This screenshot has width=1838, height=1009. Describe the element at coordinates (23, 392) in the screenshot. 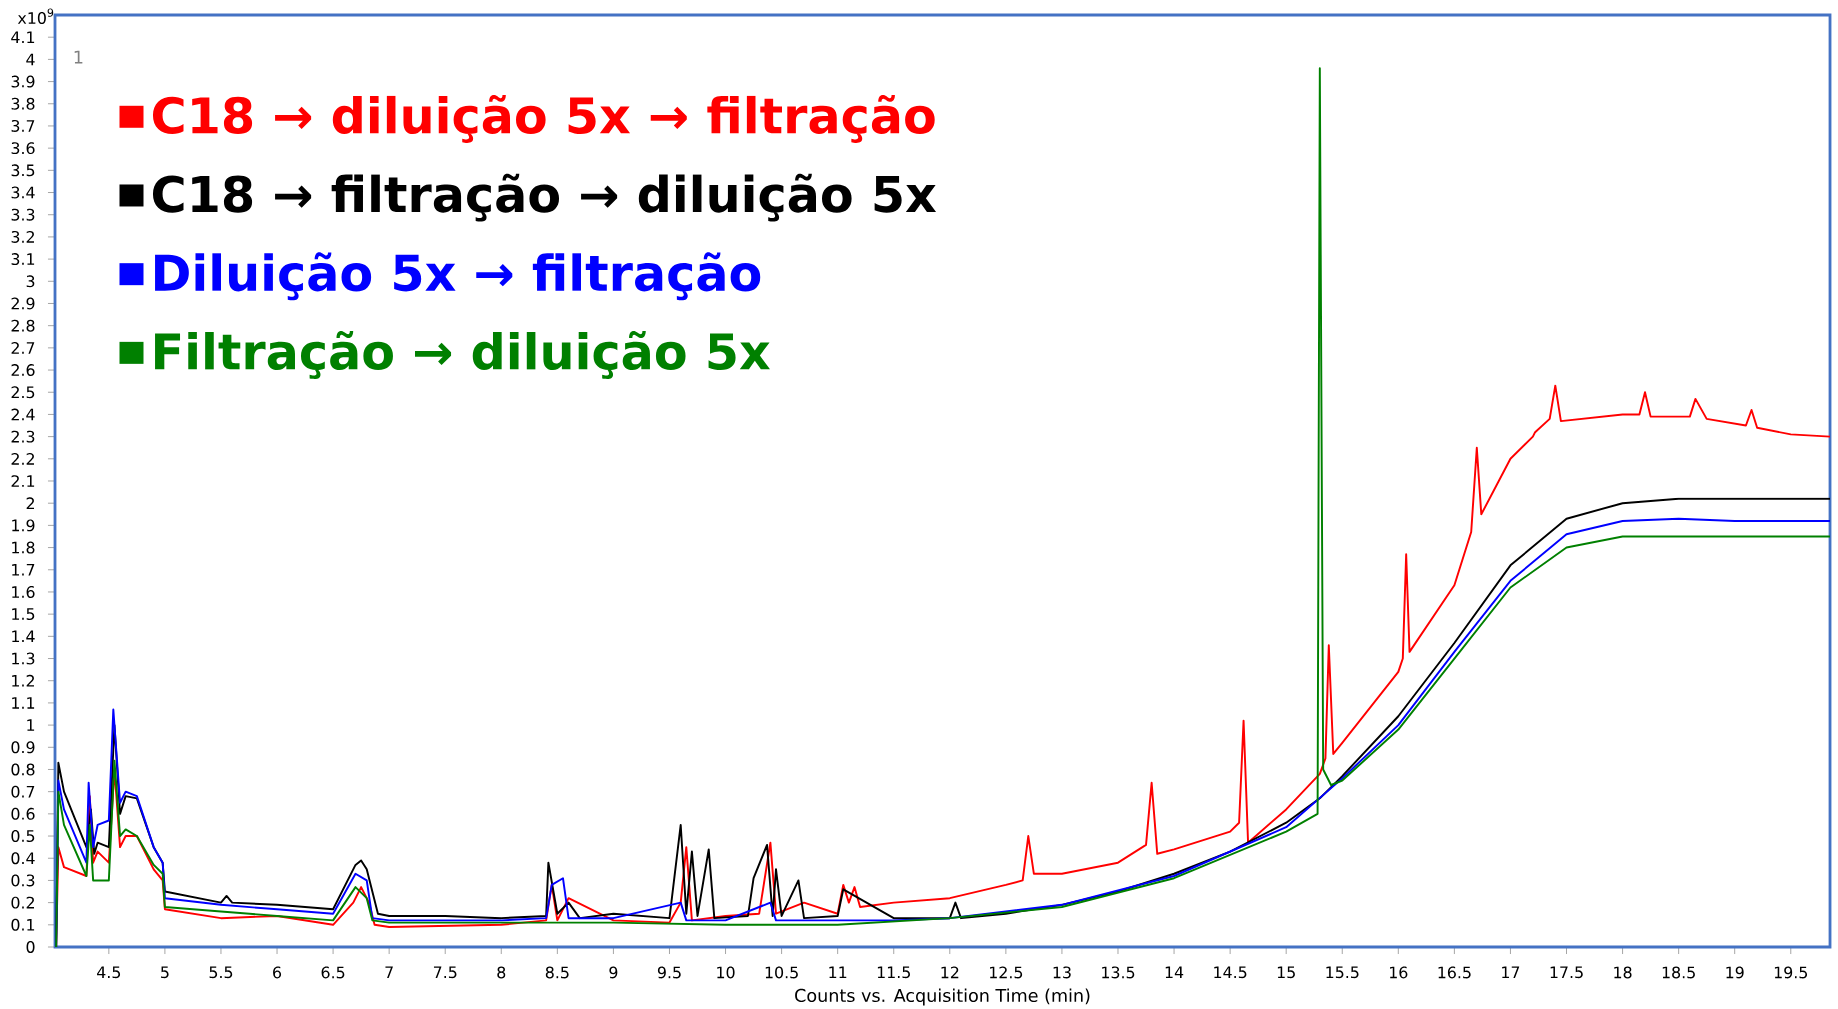

I see `y-tick-label: 2.5` at that location.